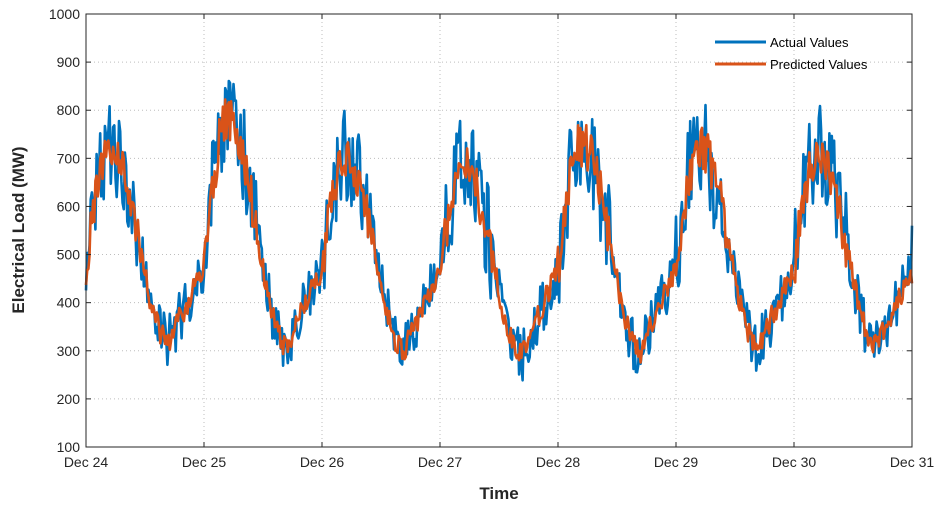  I want to click on x-tick-label: Dec 27, so click(440, 462).